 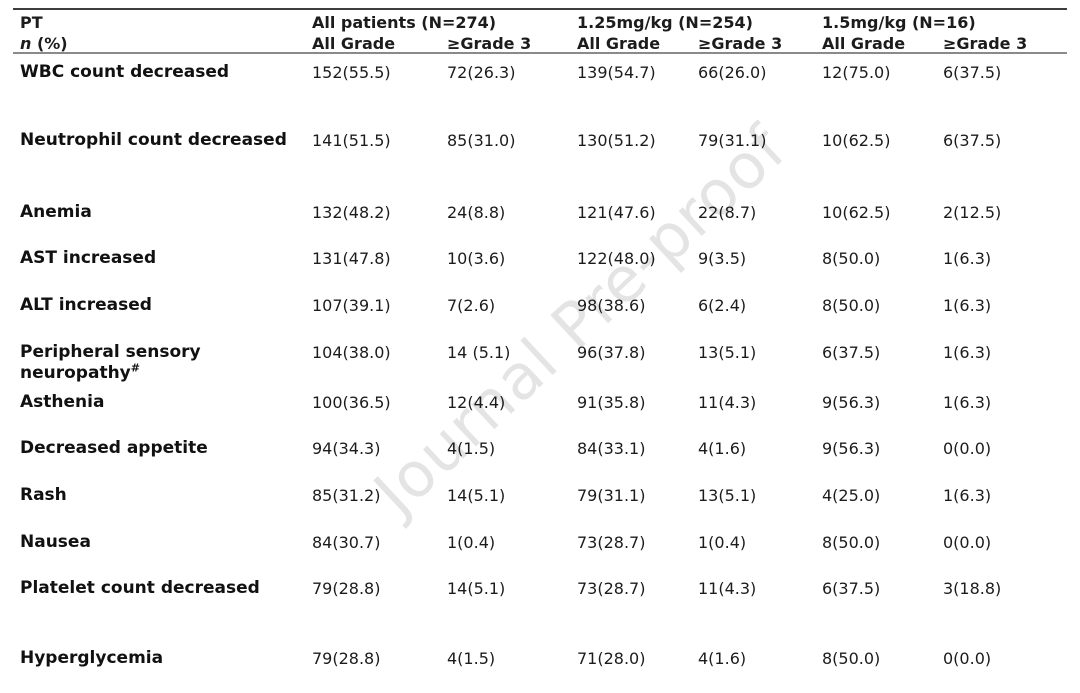 What do you see at coordinates (140, 588) in the screenshot?
I see `pt-label: Platelet count decreased` at bounding box center [140, 588].